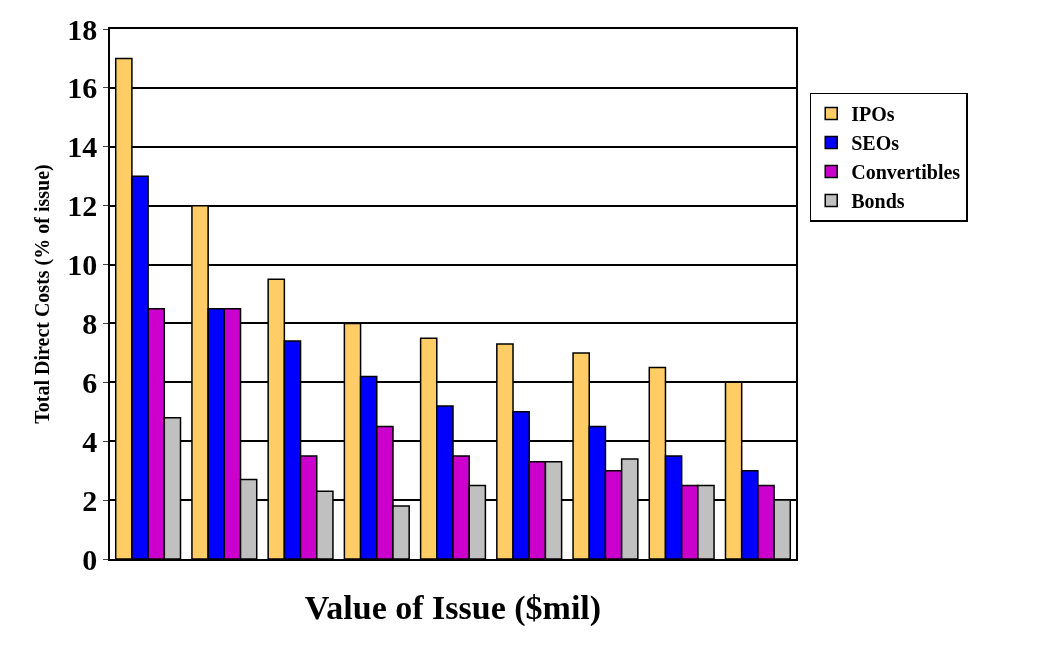 Image resolution: width=1046 pixels, height=659 pixels. What do you see at coordinates (82, 265) in the screenshot?
I see `y-tick-label: 10` at bounding box center [82, 265].